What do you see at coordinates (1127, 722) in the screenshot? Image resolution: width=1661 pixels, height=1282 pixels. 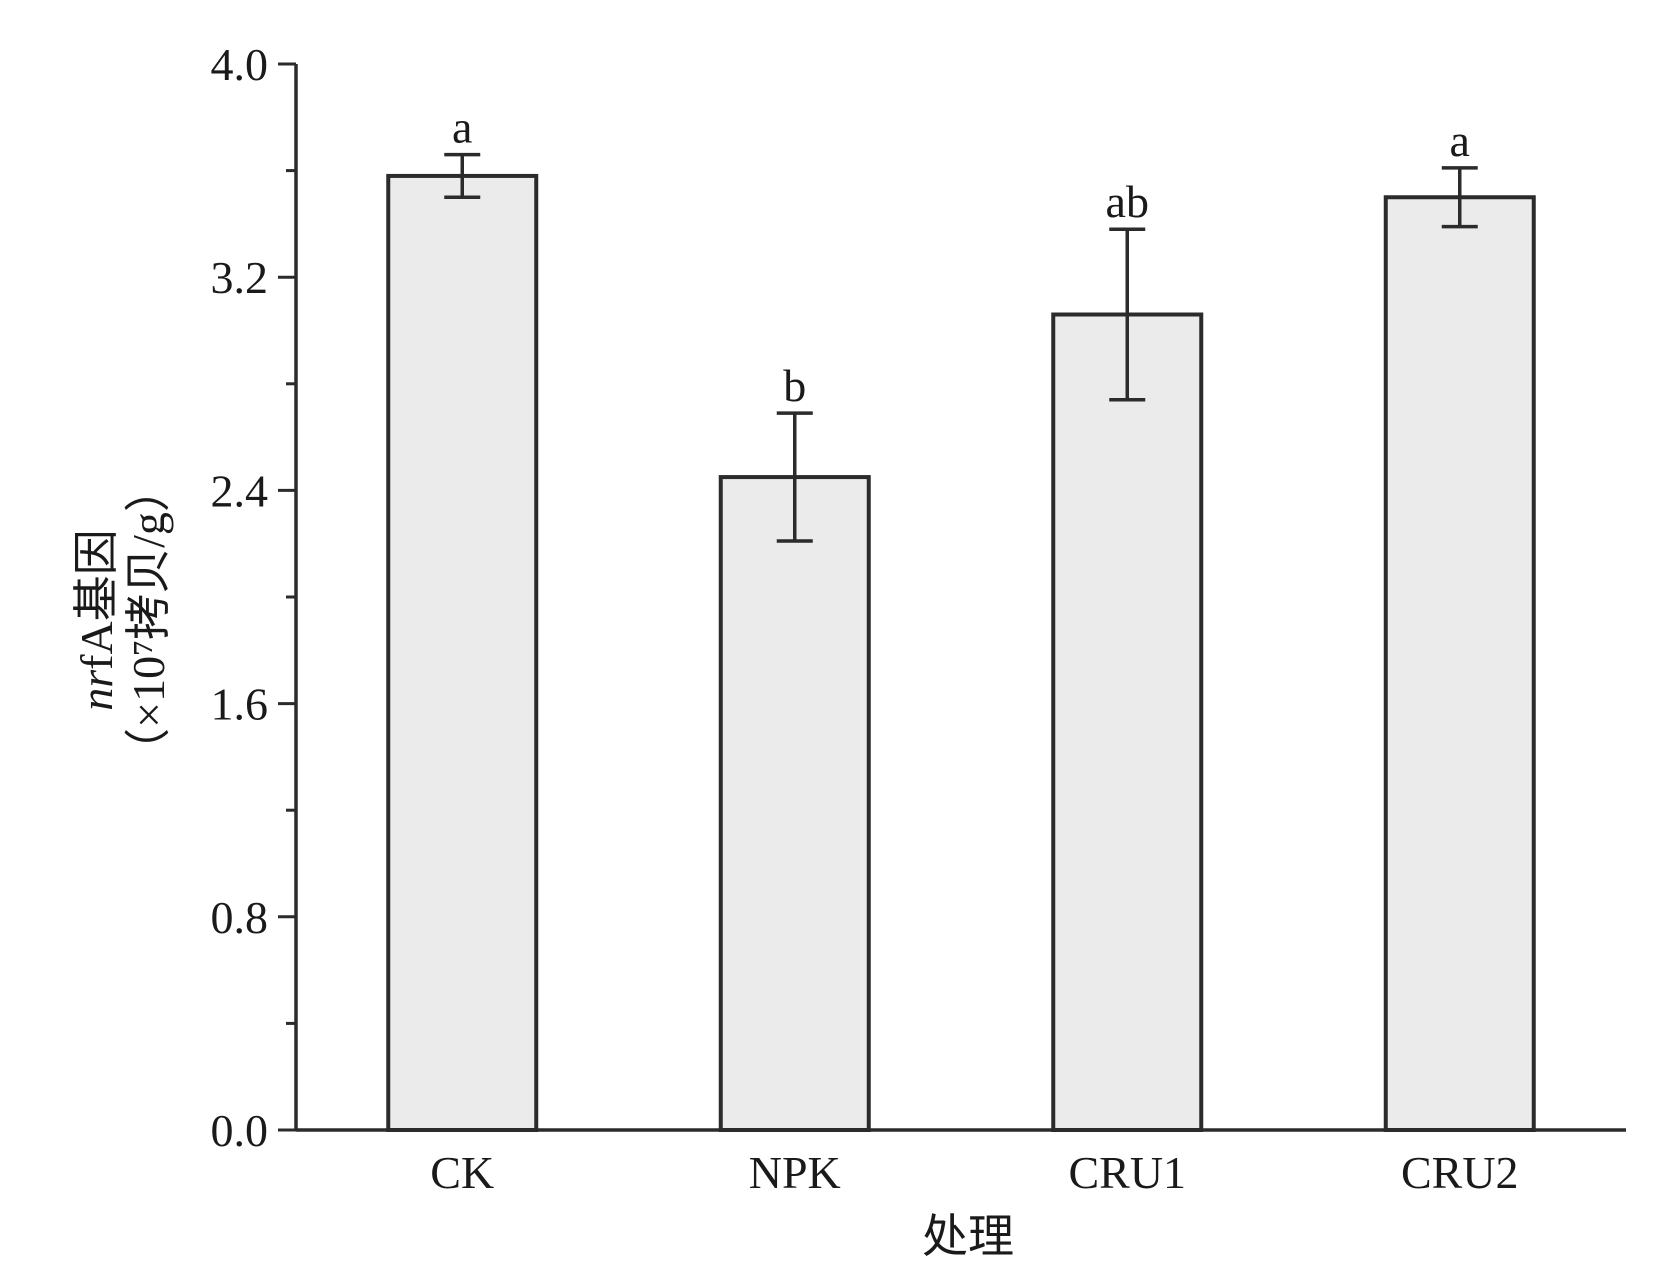 I see `bar-cru1` at bounding box center [1127, 722].